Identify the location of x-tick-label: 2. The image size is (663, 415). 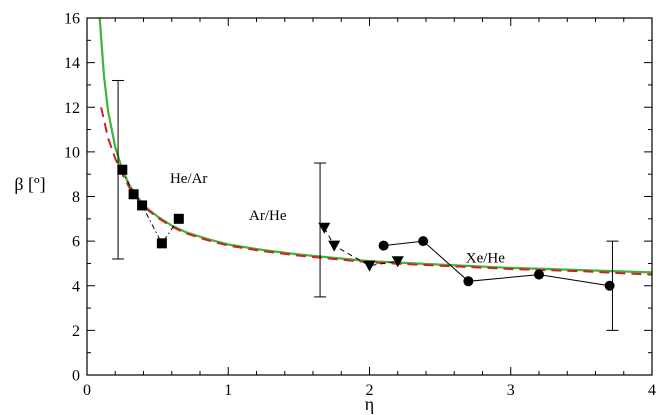
(370, 390).